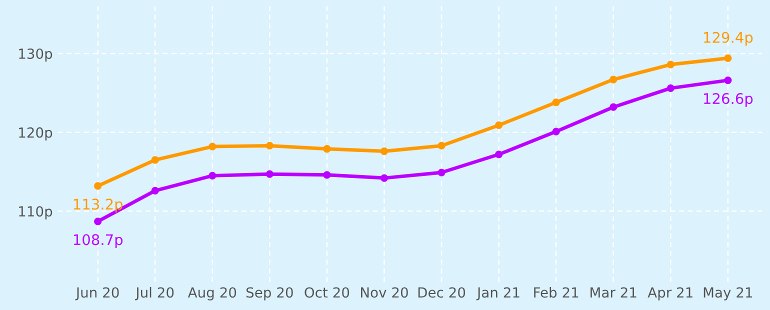  Describe the element at coordinates (728, 100) in the screenshot. I see `annotation: 126.6p` at that location.